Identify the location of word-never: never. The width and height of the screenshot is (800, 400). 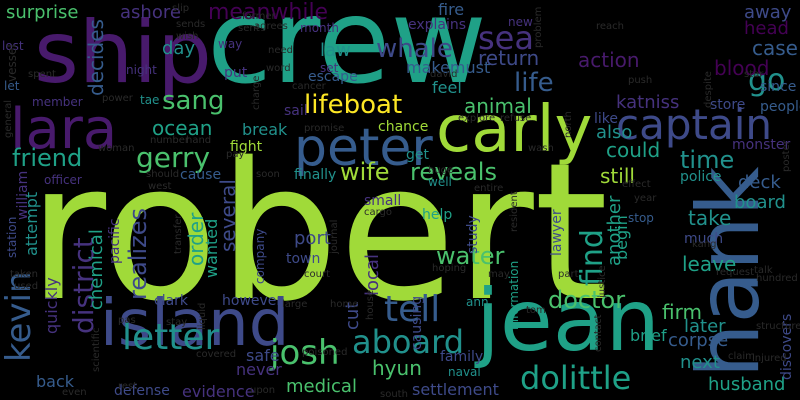
(259, 369).